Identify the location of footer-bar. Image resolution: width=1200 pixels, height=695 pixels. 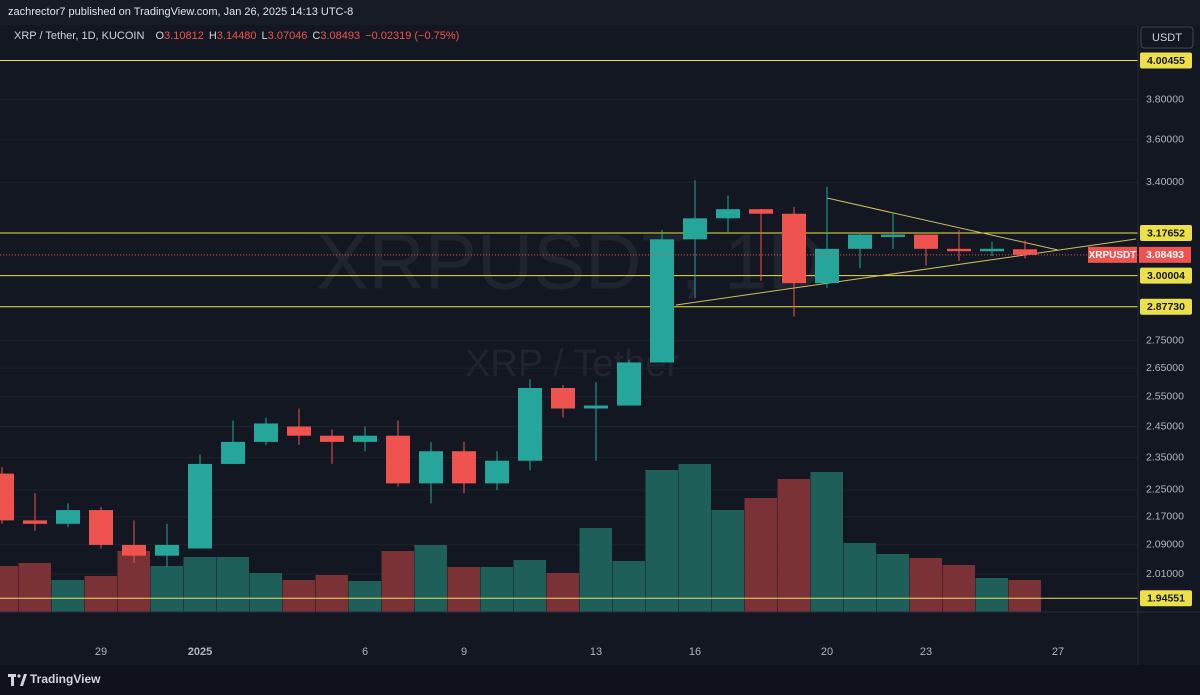
(600, 680).